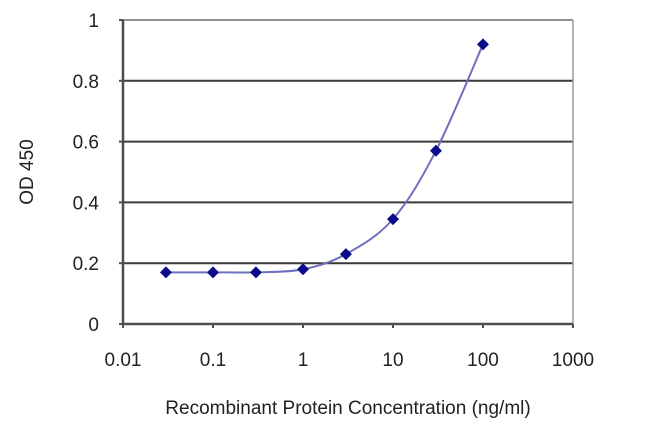  I want to click on y-axis-title: OD 450, so click(27, 171).